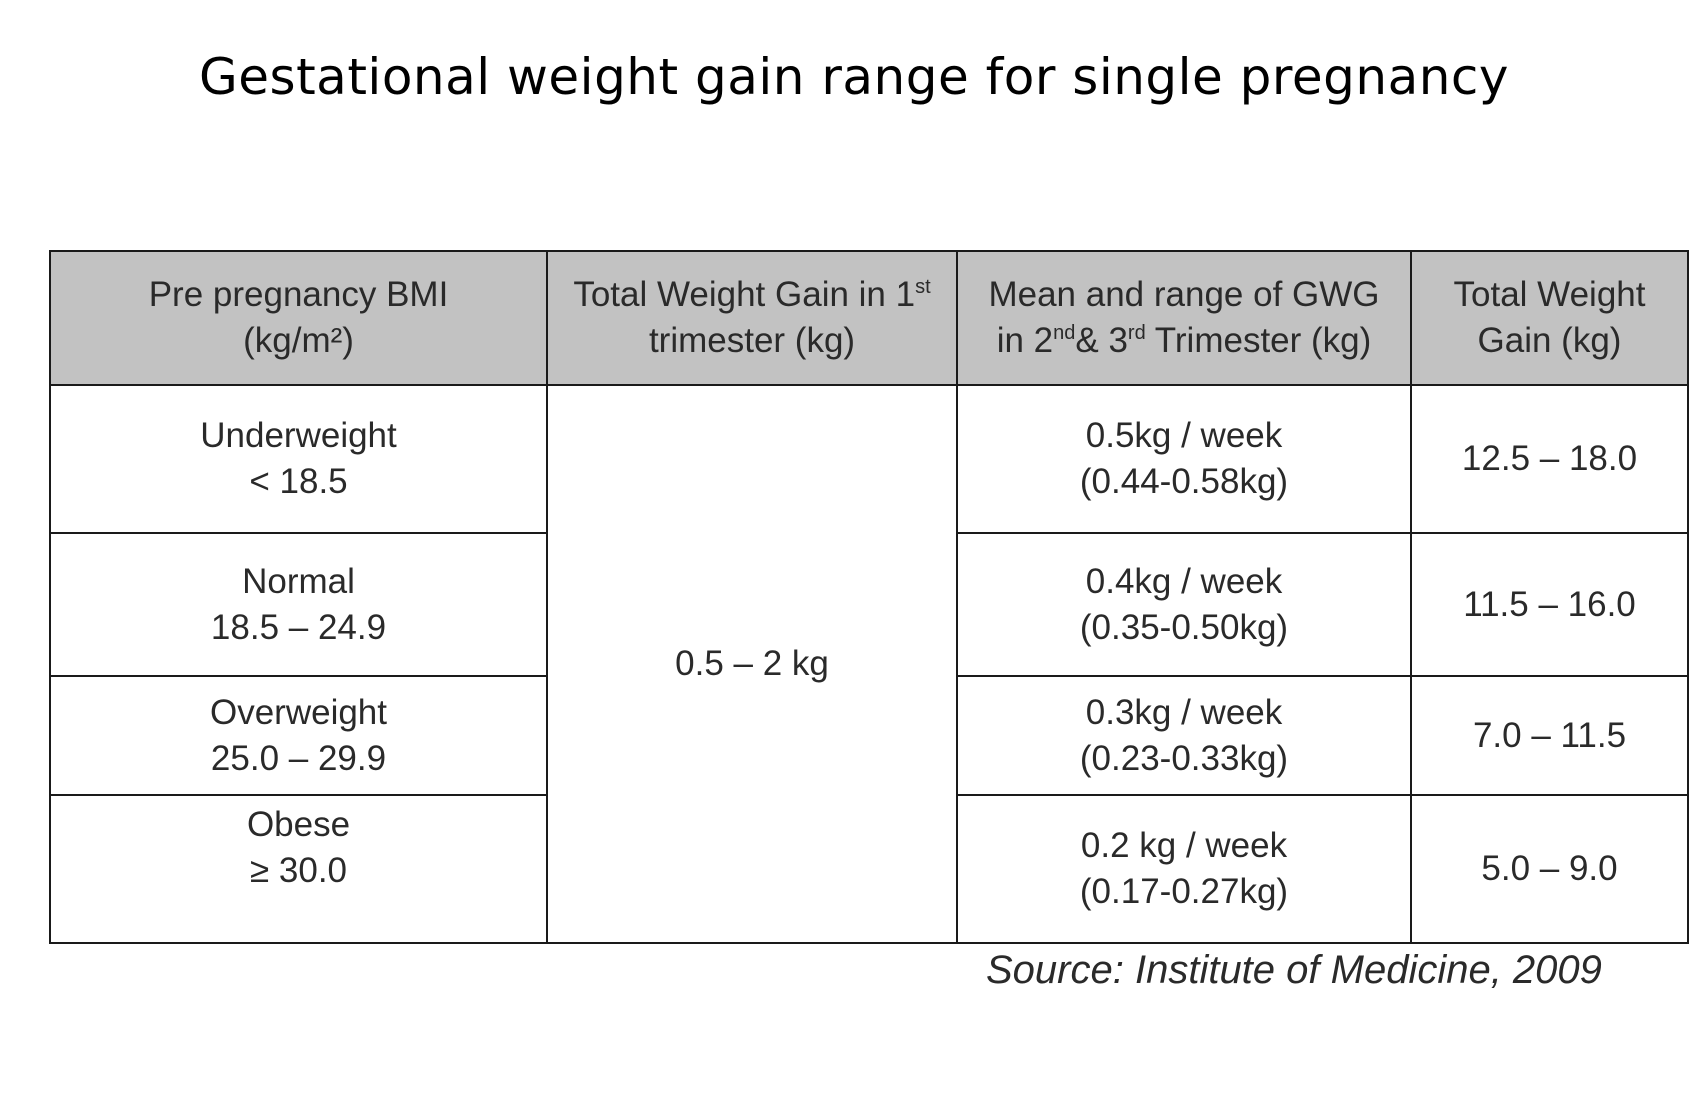 This screenshot has height=1097, width=1708. Describe the element at coordinates (1184, 869) in the screenshot. I see `gwg-cell: 0.2 kg / week (0.17-0.27kg)` at that location.